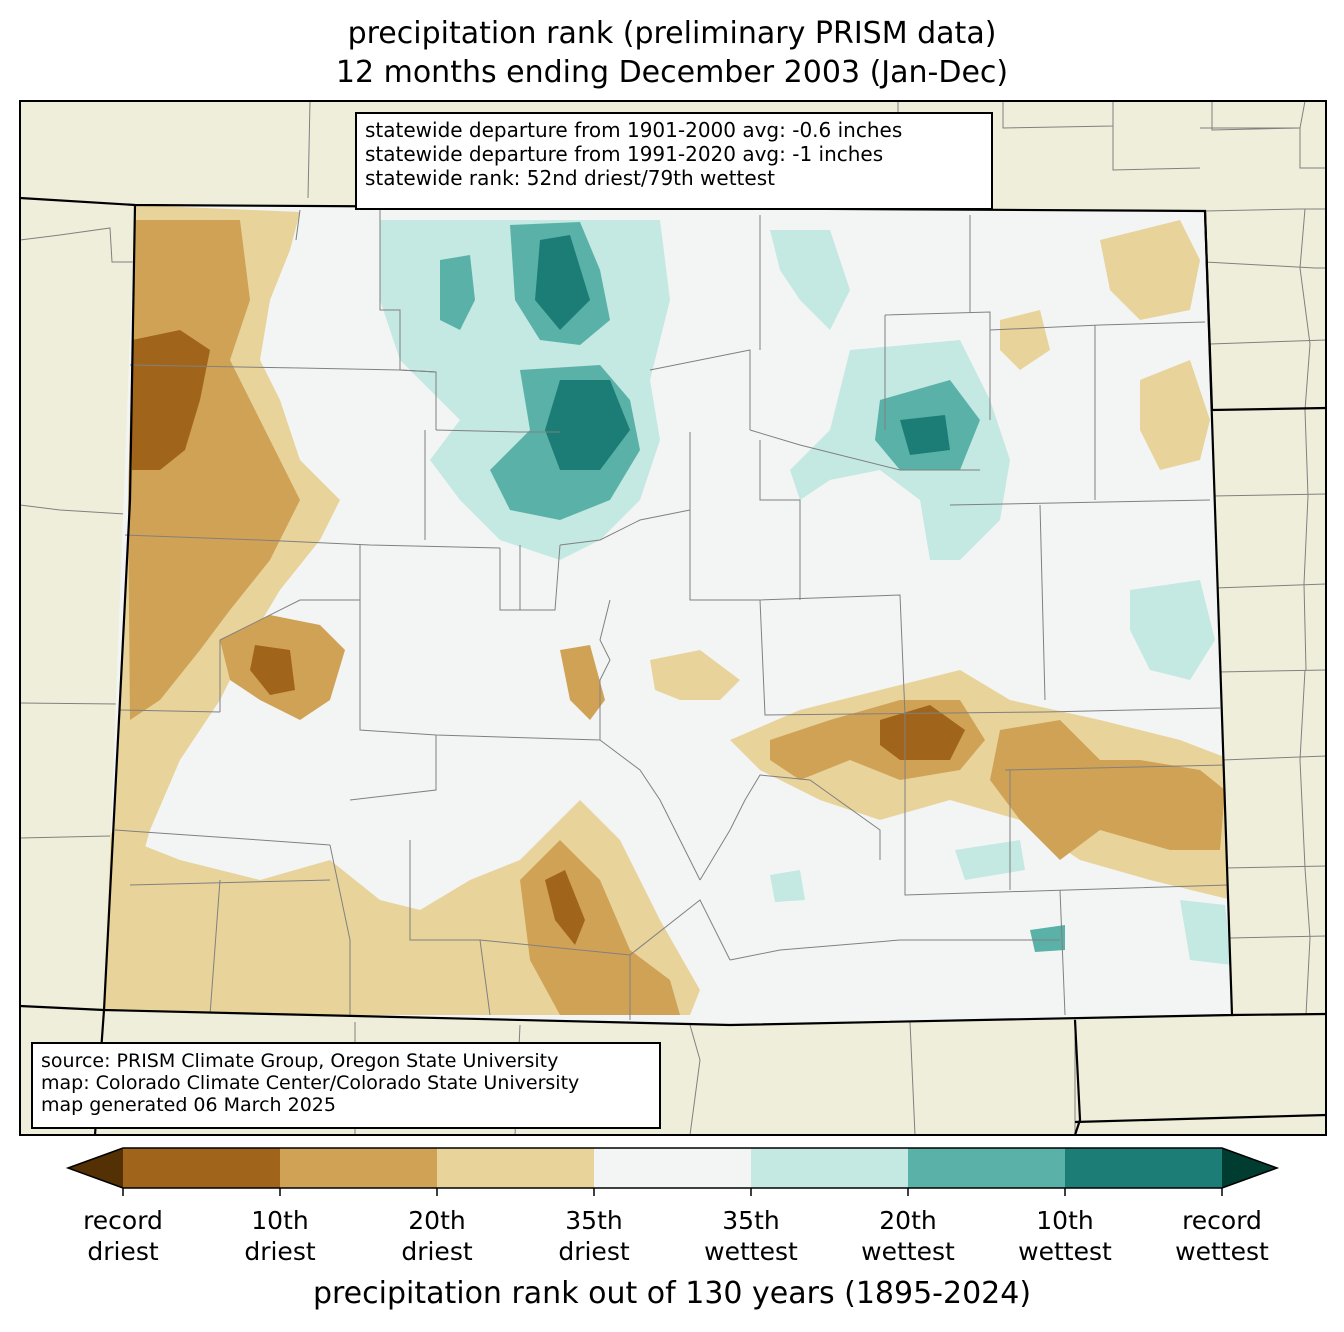 This screenshot has height=1332, width=1344. Describe the element at coordinates (594, 1236) in the screenshot. I see `colorbar-tick-label: 35th driest` at that location.